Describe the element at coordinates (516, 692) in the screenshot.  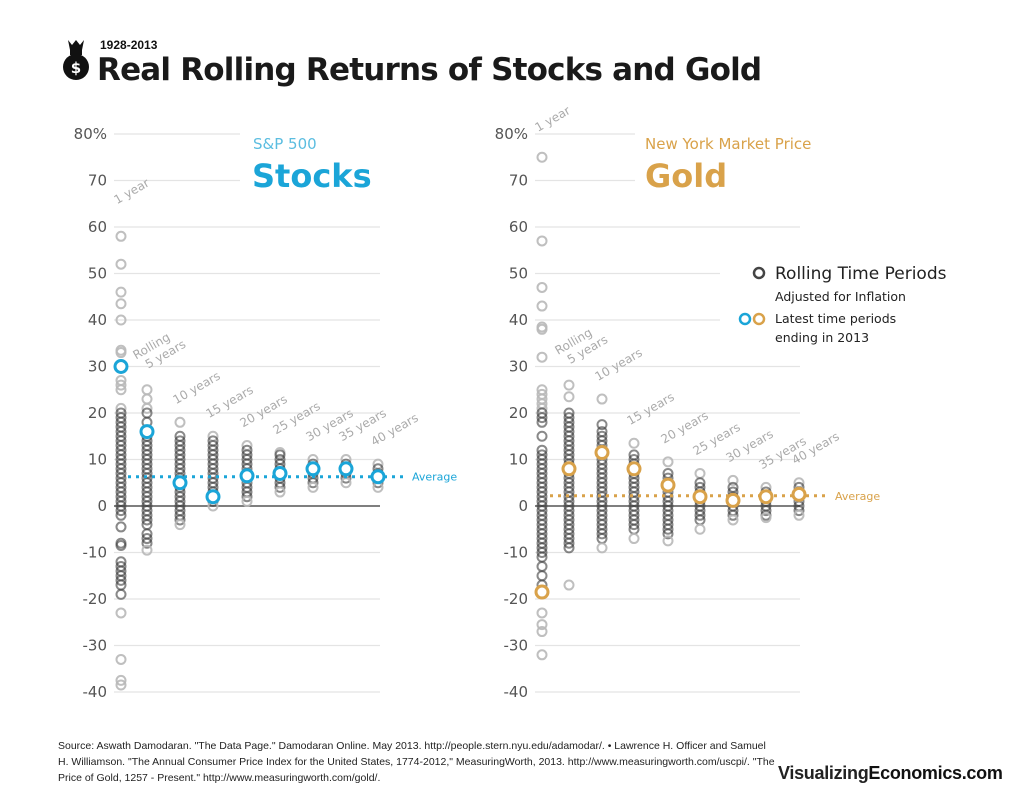
I see `y-tick-label: -40` at that location.